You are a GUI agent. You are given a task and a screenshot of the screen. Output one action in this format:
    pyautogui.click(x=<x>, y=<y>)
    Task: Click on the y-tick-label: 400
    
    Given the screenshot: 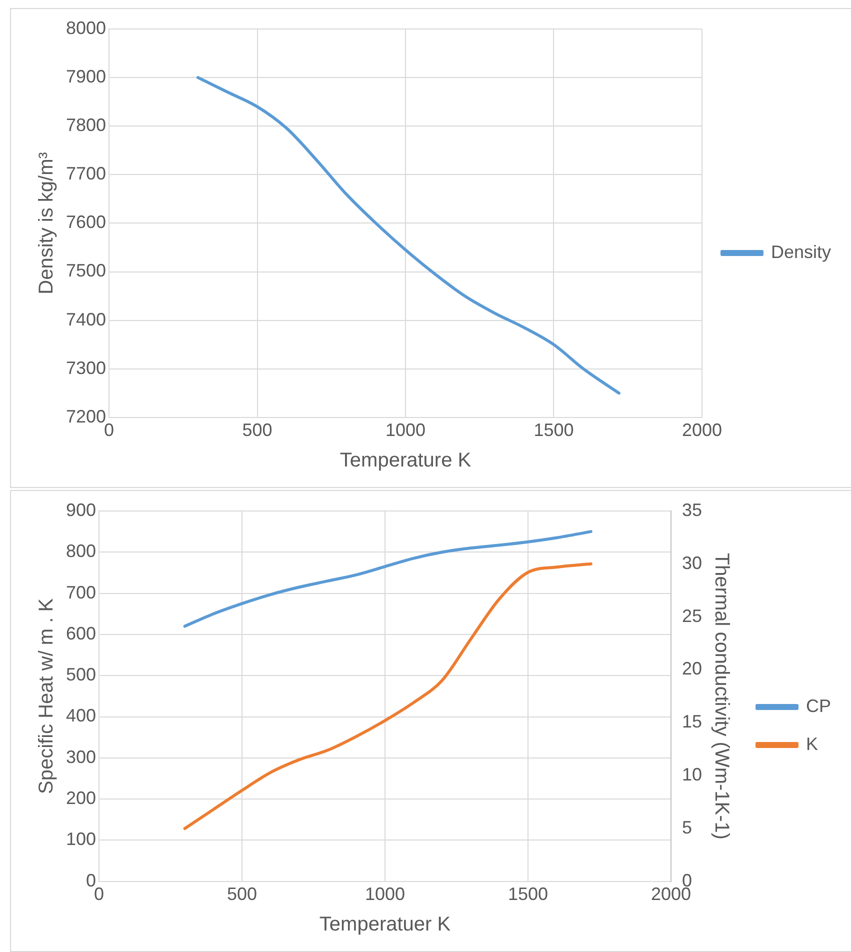 What is the action you would take?
    pyautogui.click(x=81, y=716)
    